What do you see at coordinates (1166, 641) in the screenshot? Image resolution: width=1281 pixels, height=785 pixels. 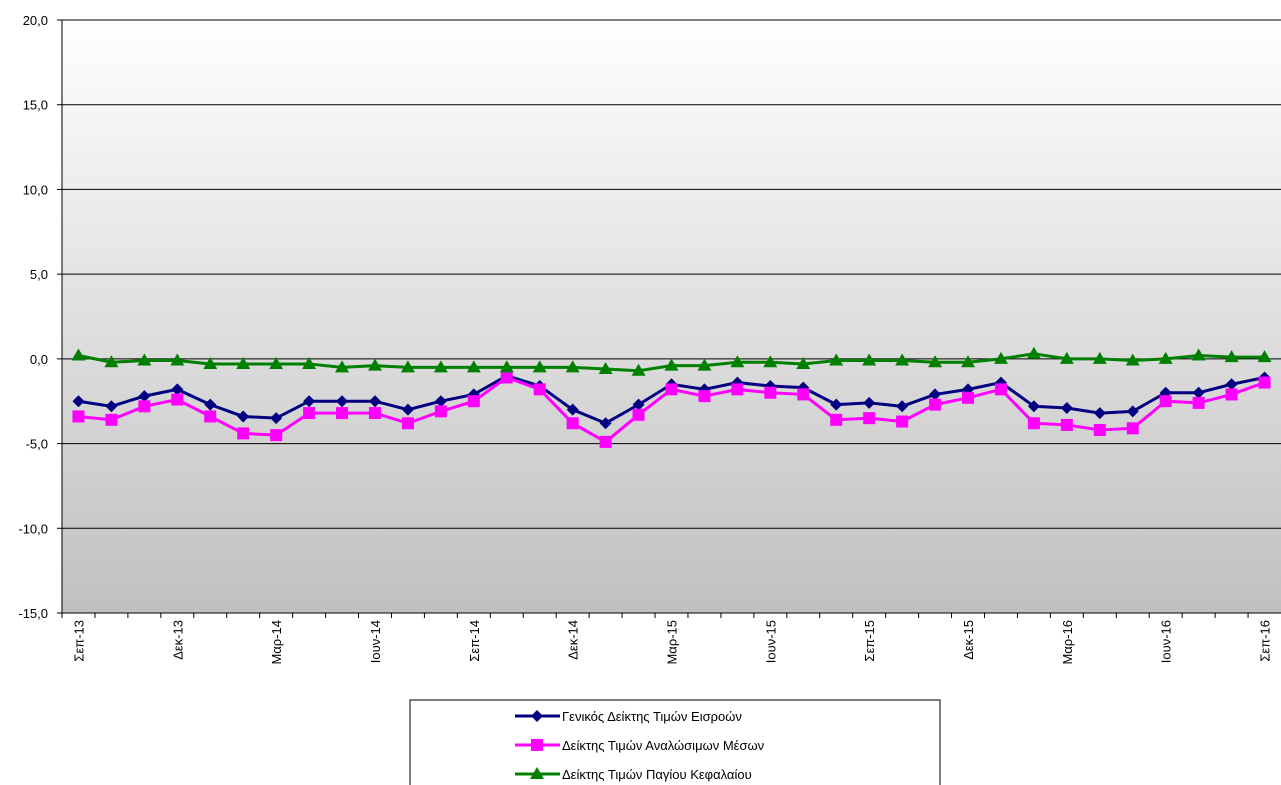 I see `x-tick-label: Ιουν-16` at bounding box center [1166, 641].